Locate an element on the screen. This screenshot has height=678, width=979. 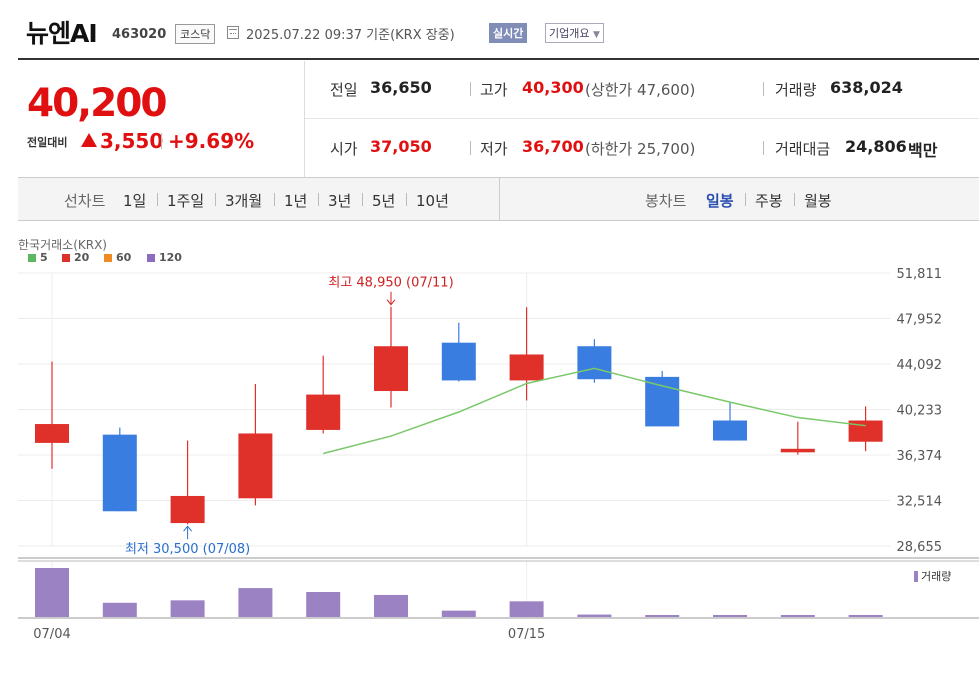
stock-name: 뉴엔AI is located at coordinates (62, 33).